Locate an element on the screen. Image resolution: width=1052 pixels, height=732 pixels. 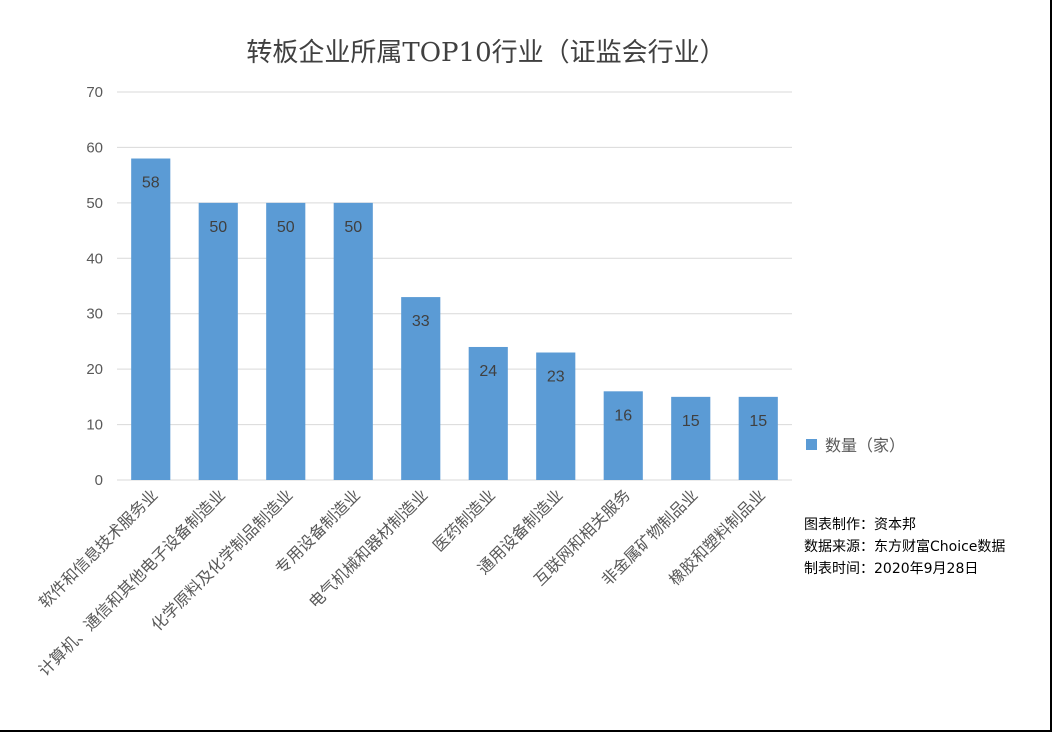
x-category-label: 医药制造业 is located at coordinates (464, 520).